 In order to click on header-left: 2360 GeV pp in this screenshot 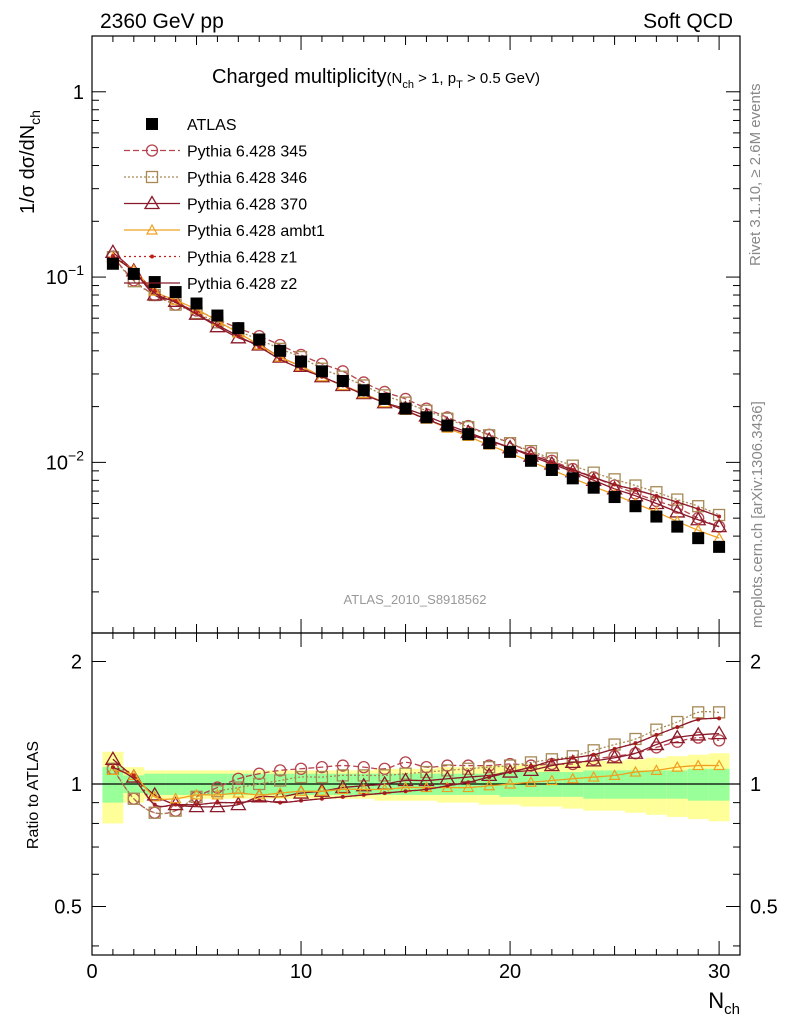, I will do `click(162, 21)`.